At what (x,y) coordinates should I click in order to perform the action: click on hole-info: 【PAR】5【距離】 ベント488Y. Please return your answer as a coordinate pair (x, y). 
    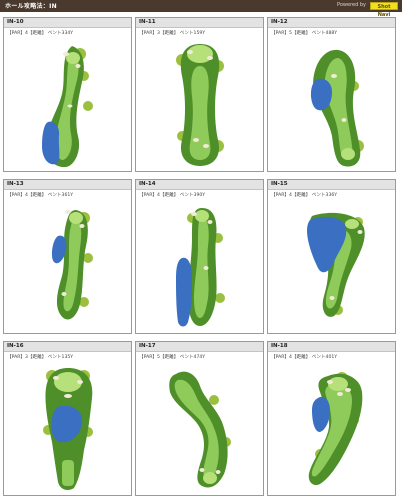
    Looking at the image, I should click on (304, 33).